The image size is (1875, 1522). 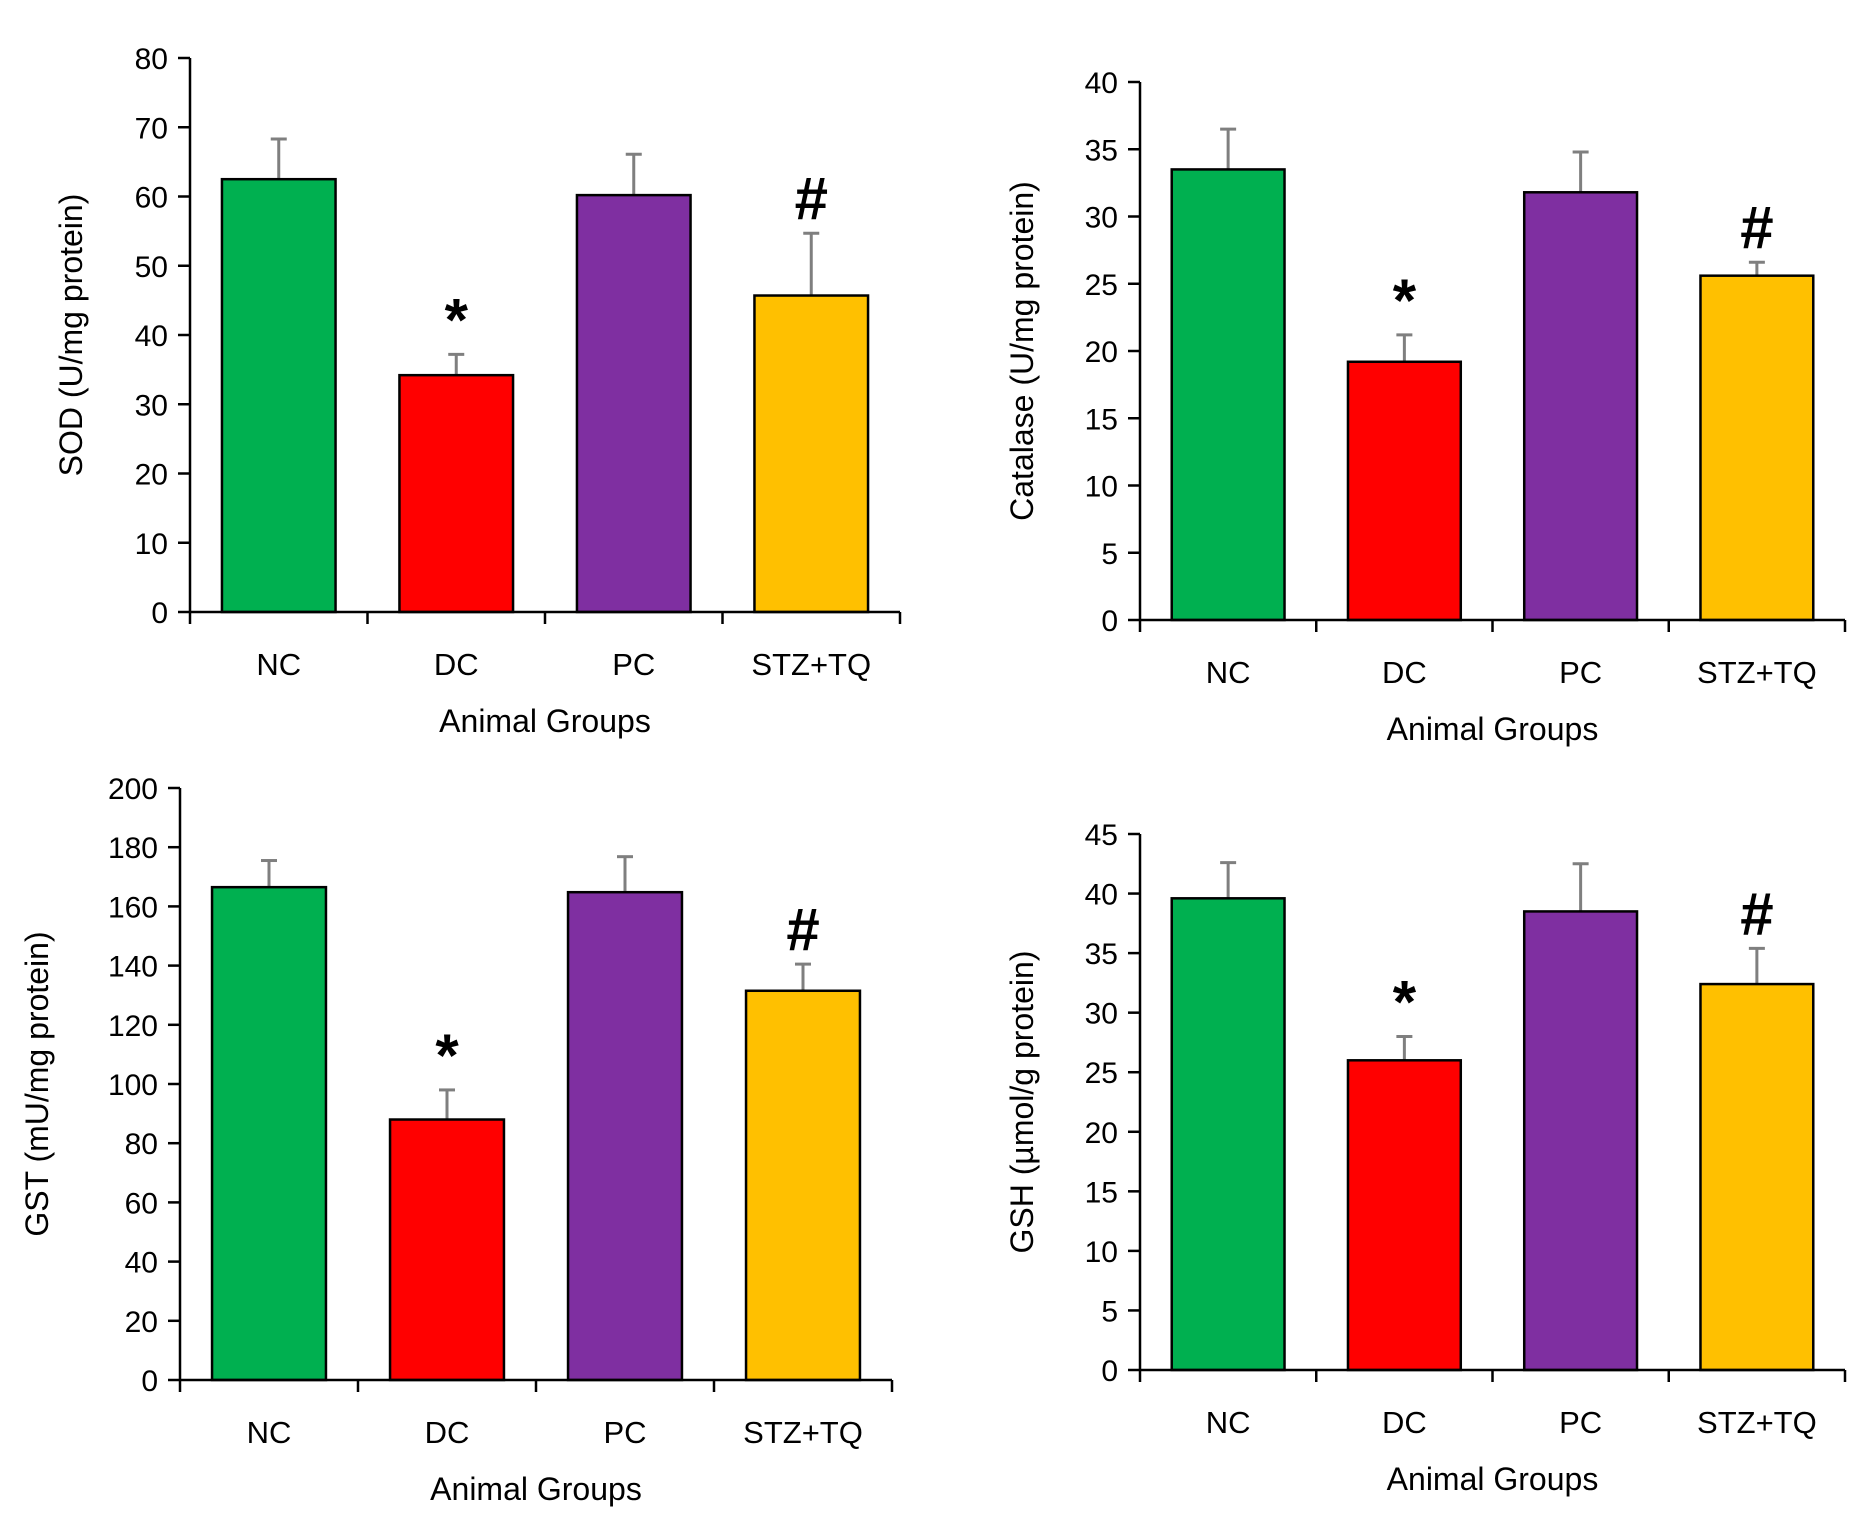 I want to click on y-tick-label-1-3: 15, so click(x=1101, y=419).